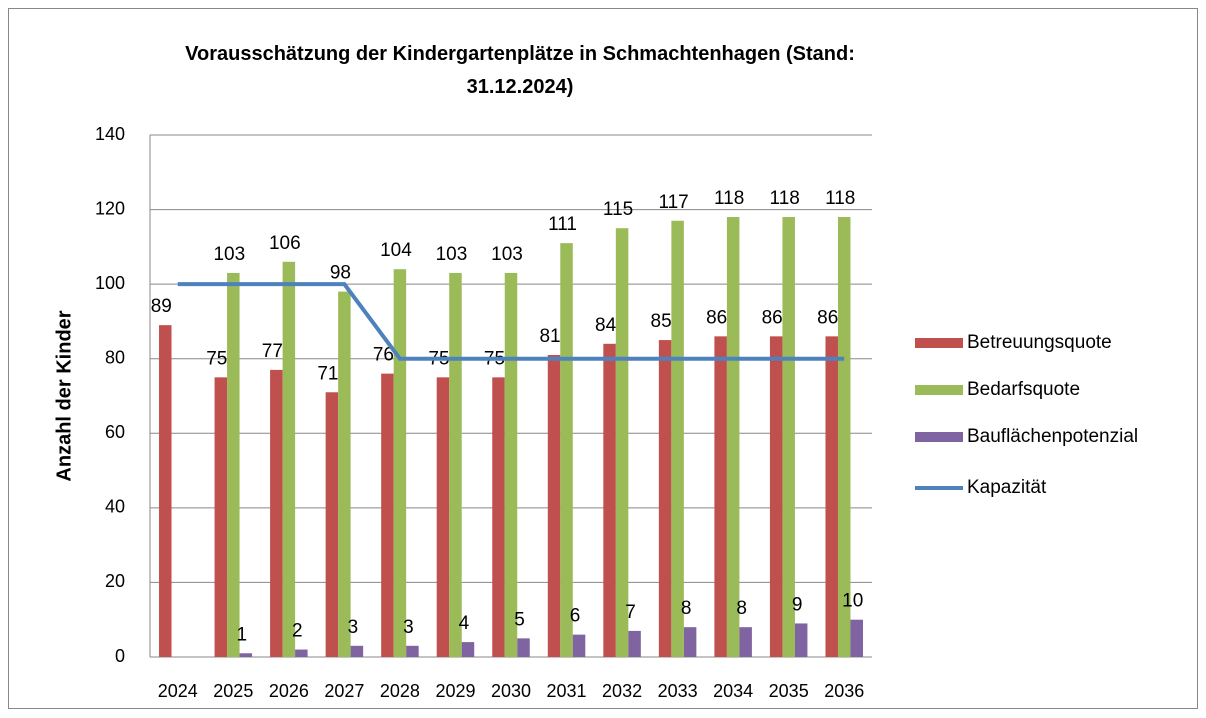  What do you see at coordinates (844, 691) in the screenshot?
I see `x-tick-label: 2036` at bounding box center [844, 691].